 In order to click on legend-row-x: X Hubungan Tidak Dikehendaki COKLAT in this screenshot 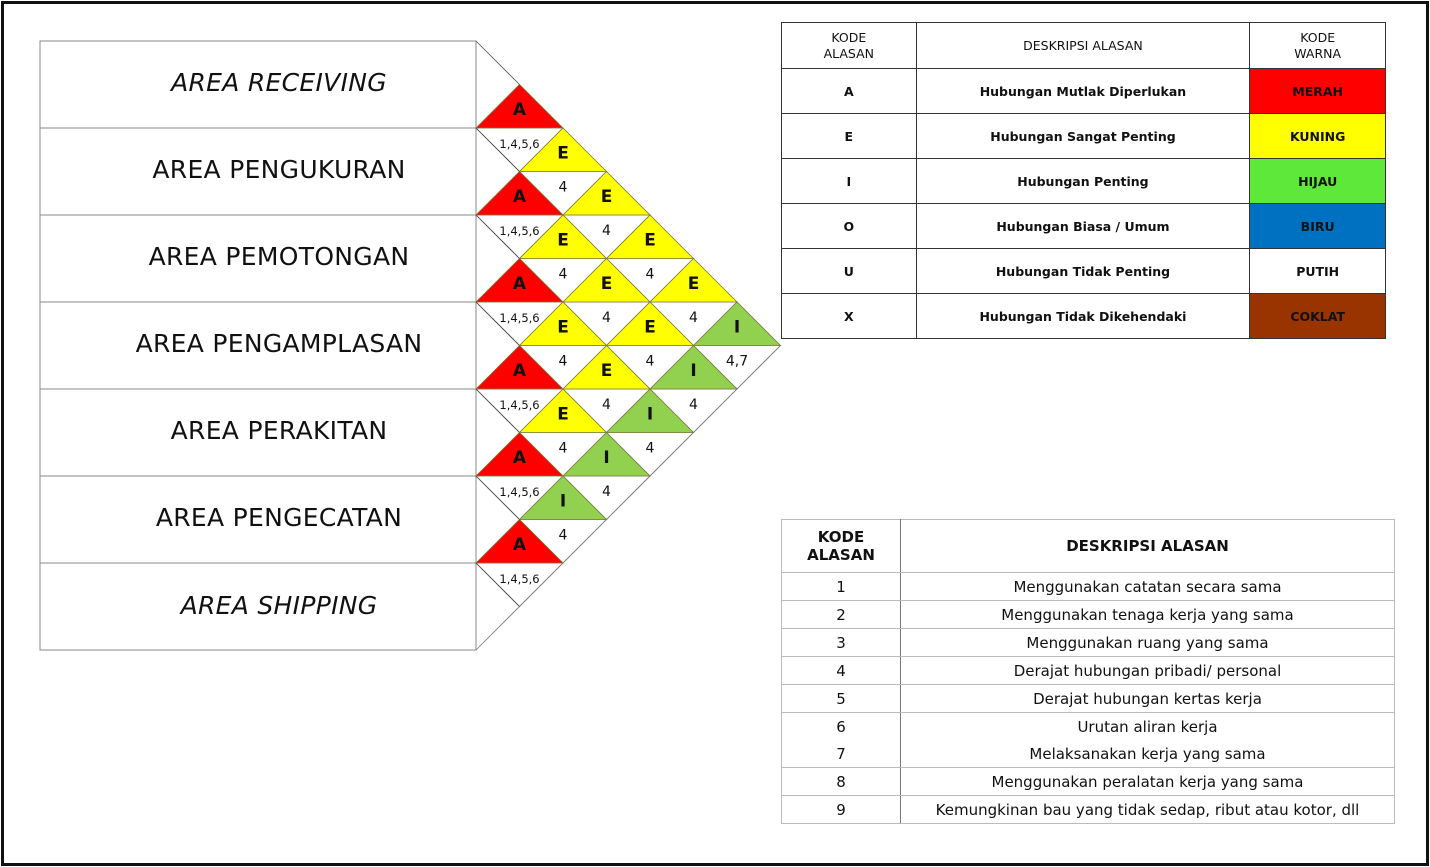, I will do `click(1083, 316)`.